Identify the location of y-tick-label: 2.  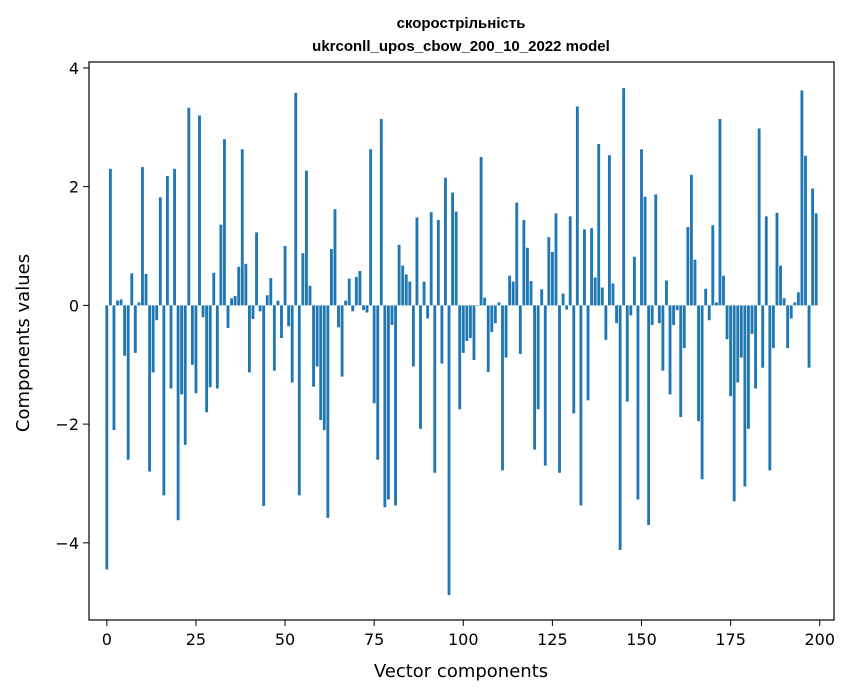
(74, 187).